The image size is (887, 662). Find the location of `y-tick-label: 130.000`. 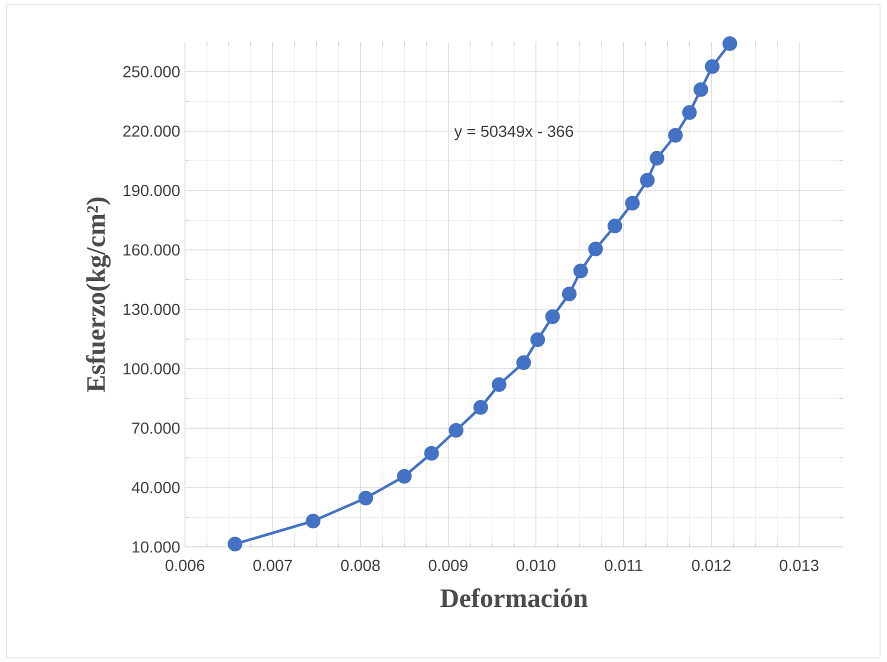

y-tick-label: 130.000 is located at coordinates (152, 310).